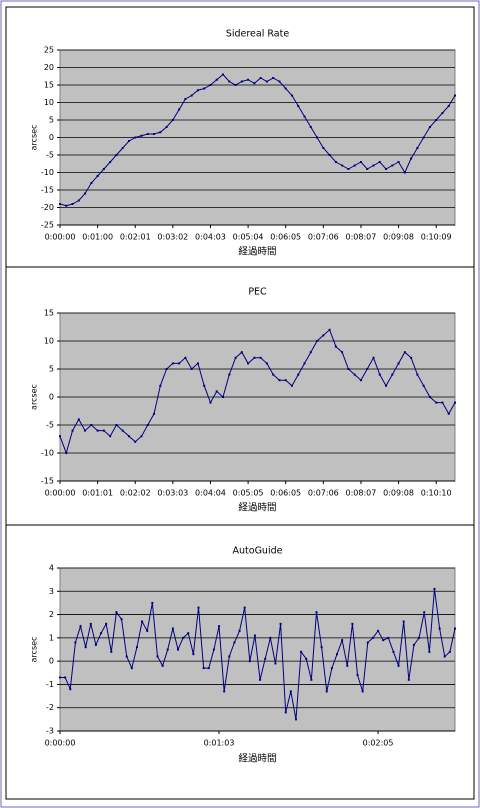 This screenshot has height=808, width=480. What do you see at coordinates (51, 637) in the screenshot?
I see `y-tick-label: 1` at bounding box center [51, 637].